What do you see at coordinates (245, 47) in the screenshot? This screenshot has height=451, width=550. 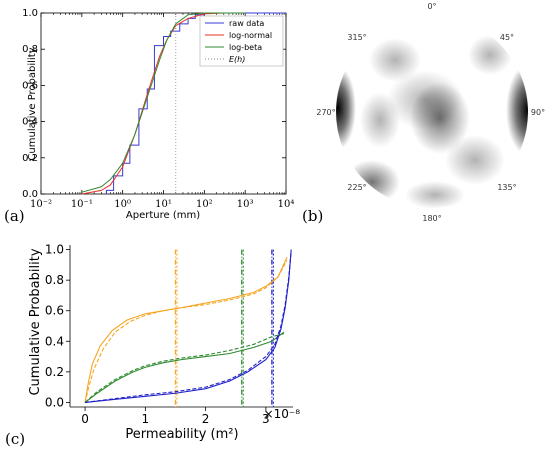 I see `legend-label-a: log-beta` at bounding box center [245, 47].